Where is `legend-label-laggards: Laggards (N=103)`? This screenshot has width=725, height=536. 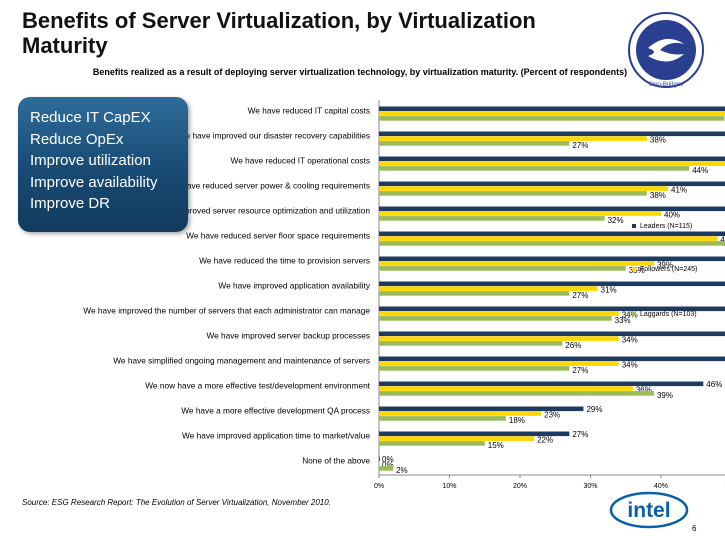 legend-label-laggards: Laggards (N=103) is located at coordinates (668, 314).